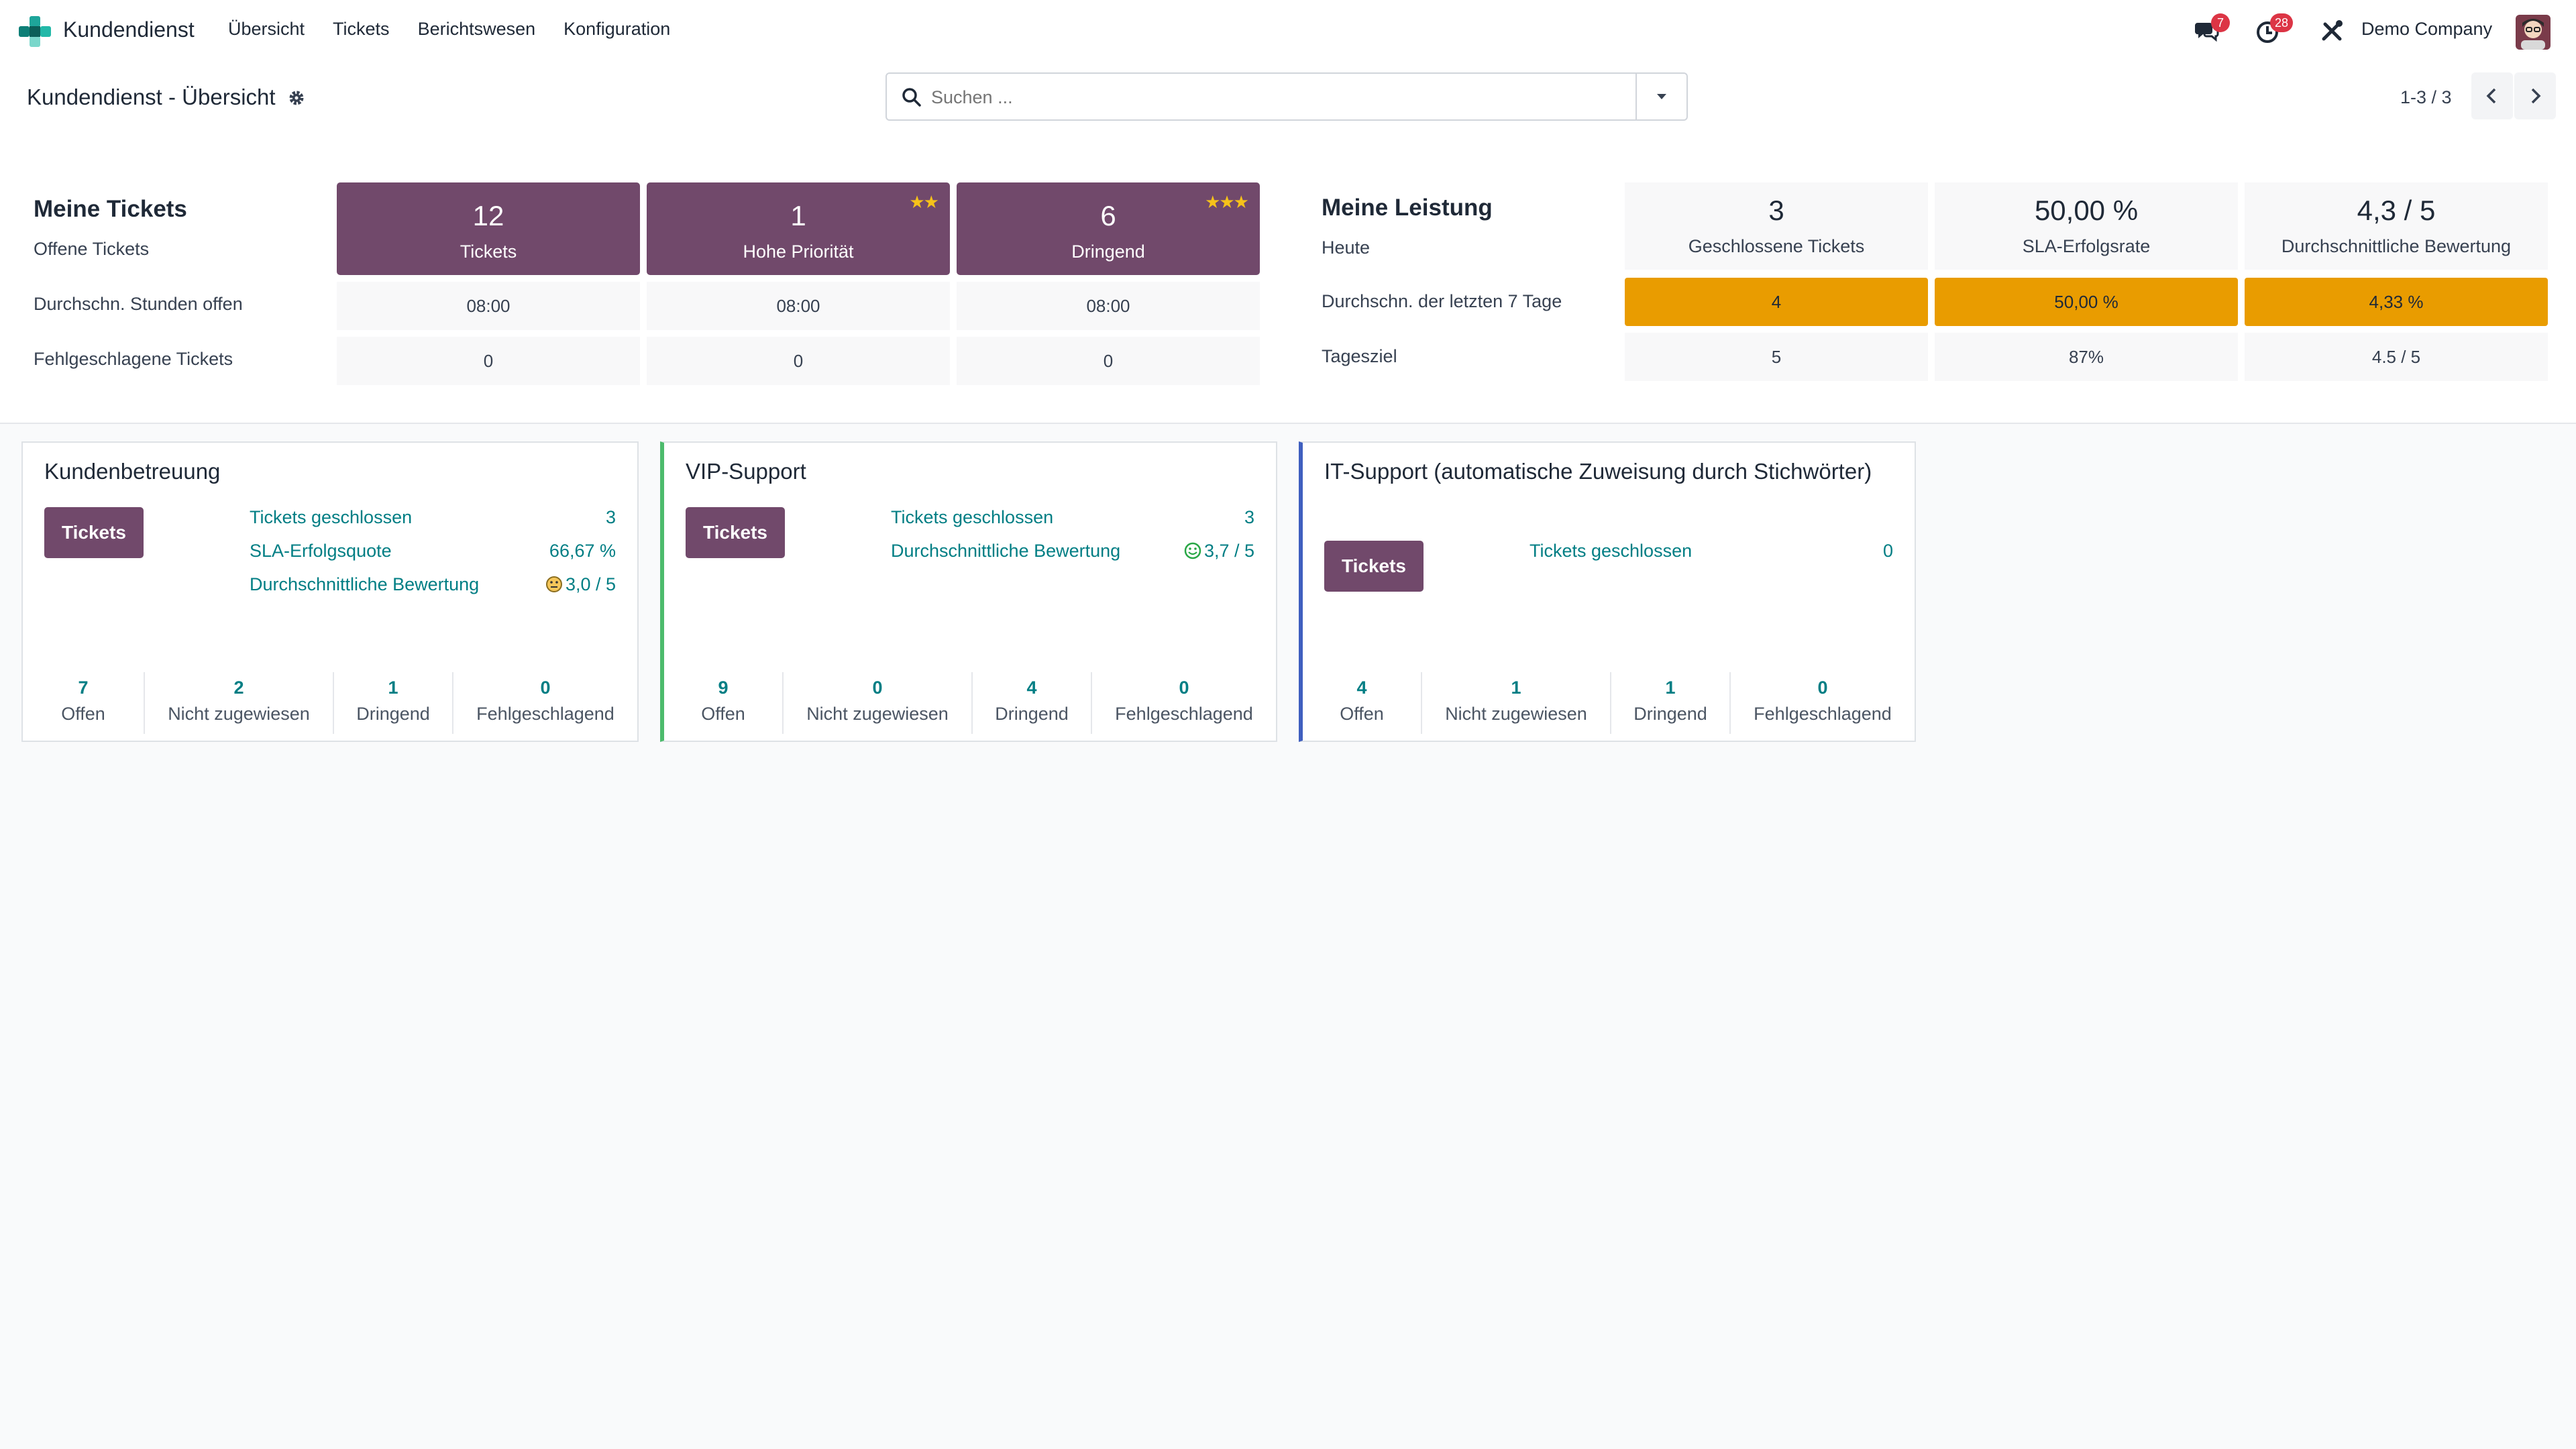 Image resolution: width=2576 pixels, height=1449 pixels. I want to click on stat-value-closed: 0, so click(1887, 551).